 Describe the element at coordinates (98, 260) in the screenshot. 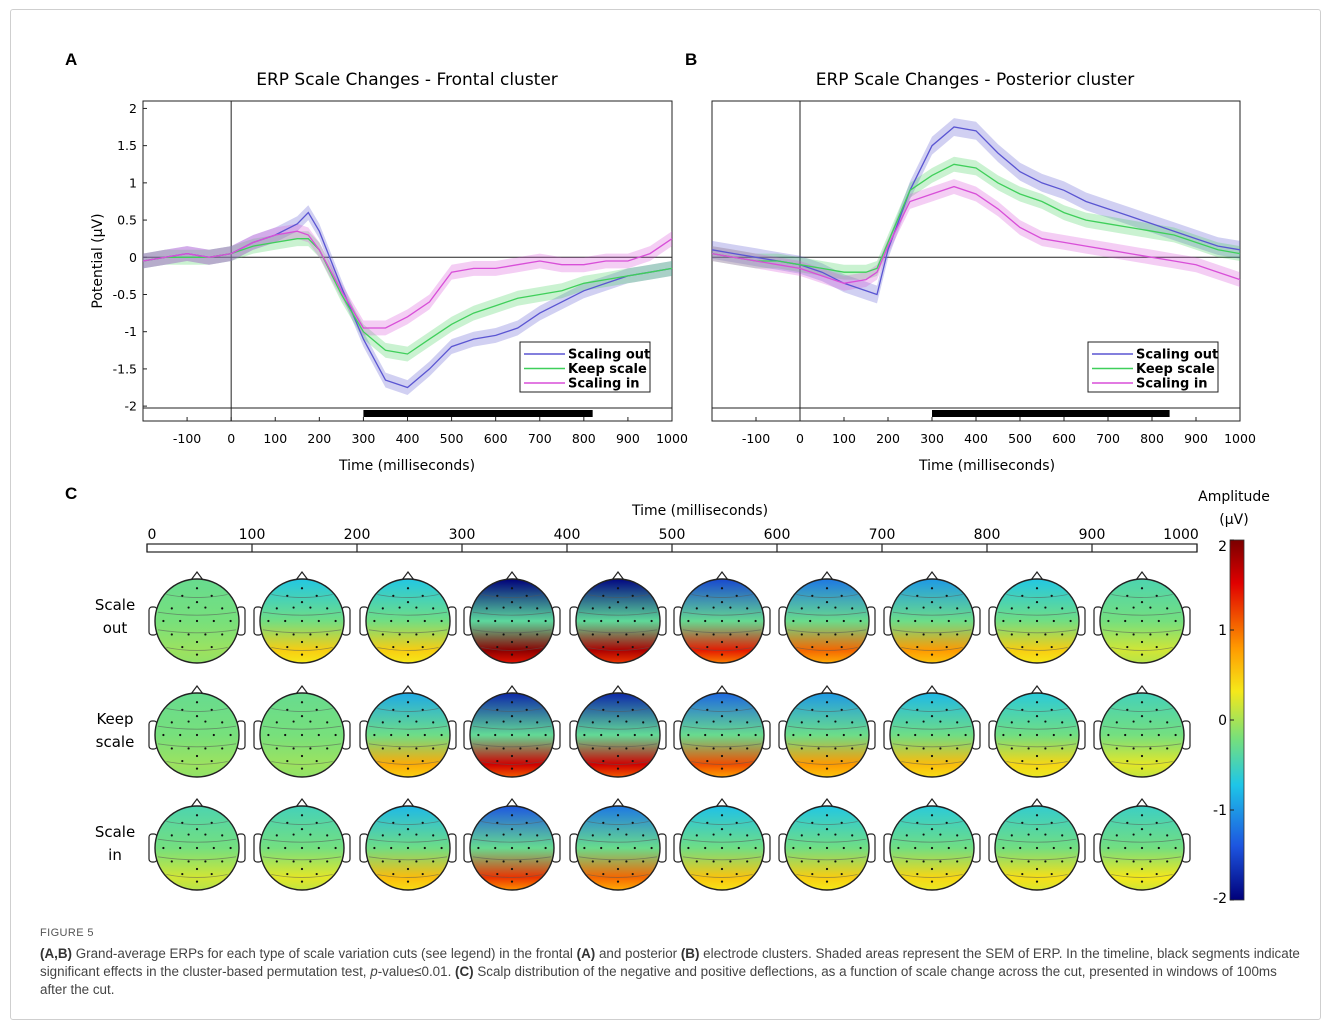

I see `panel-a-y-axis-label: Potential (µV)` at that location.